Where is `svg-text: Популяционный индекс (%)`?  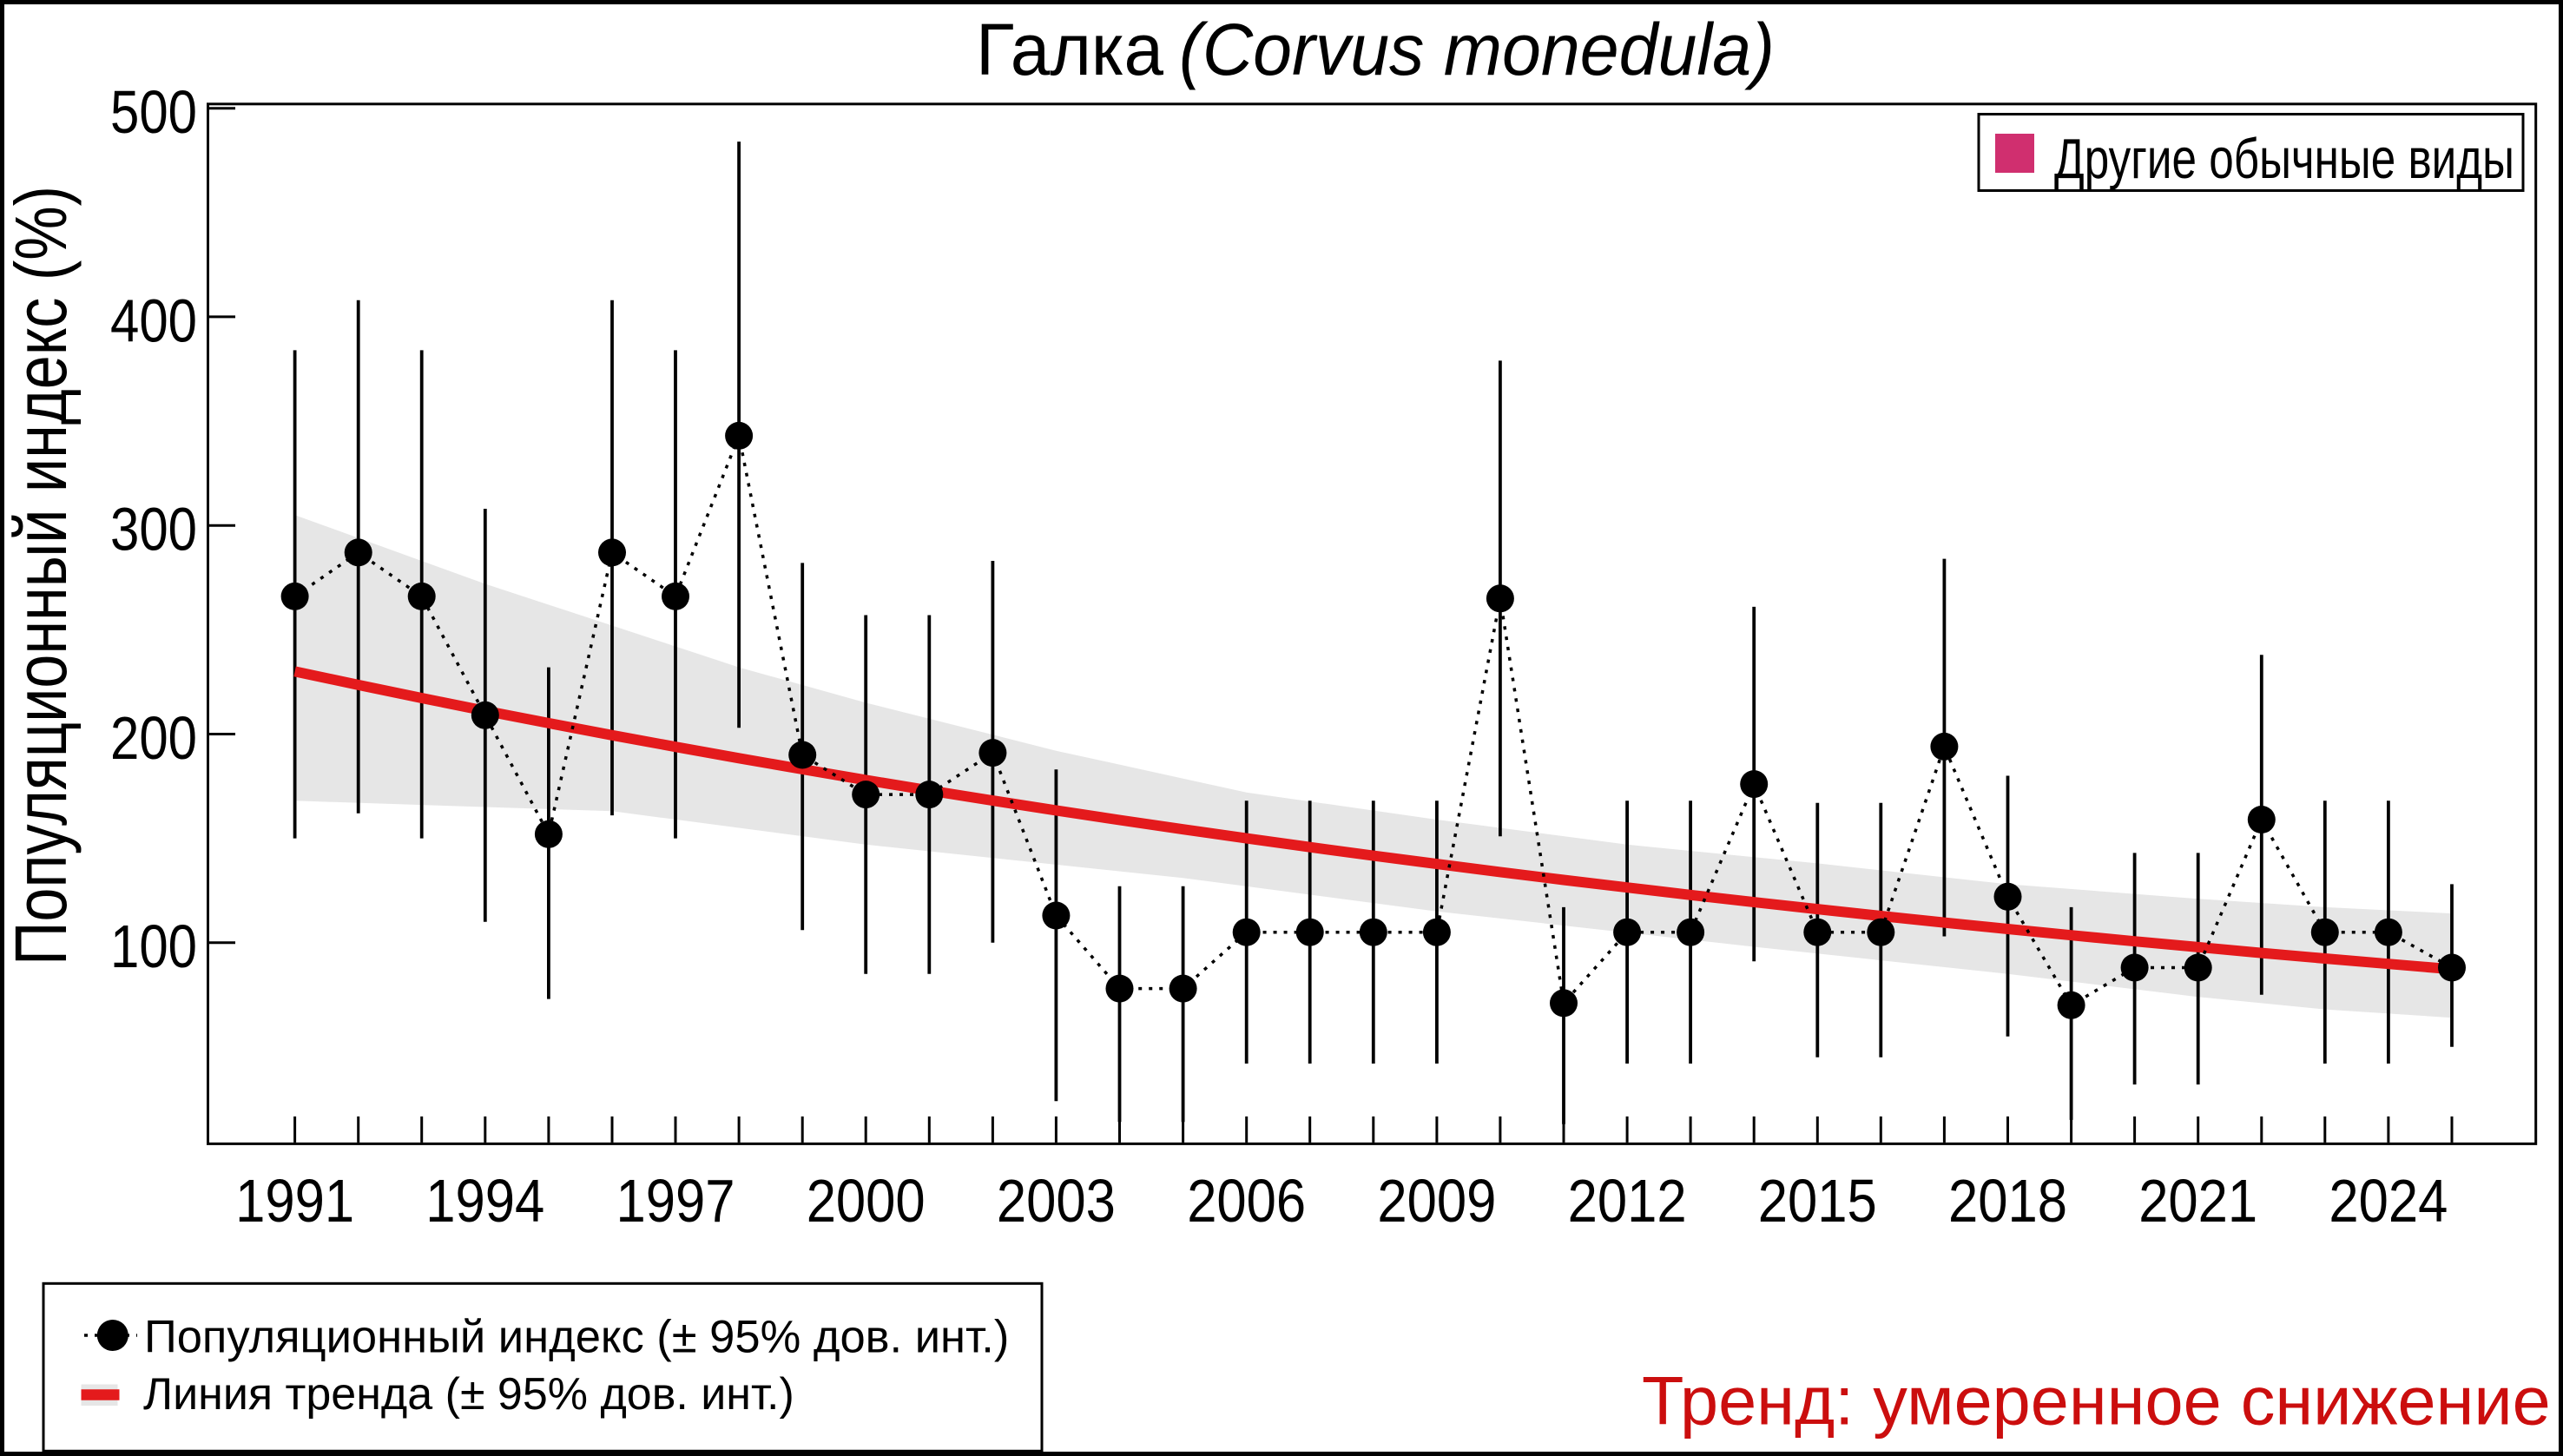 svg-text: Популяционный индекс (%) is located at coordinates (41, 575).